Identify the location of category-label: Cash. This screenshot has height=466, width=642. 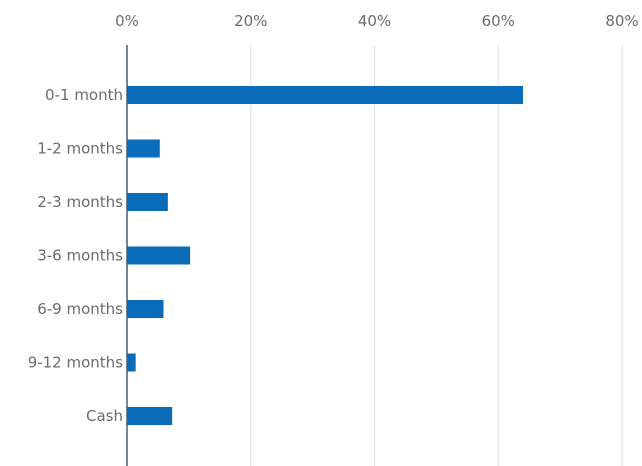
(104, 416).